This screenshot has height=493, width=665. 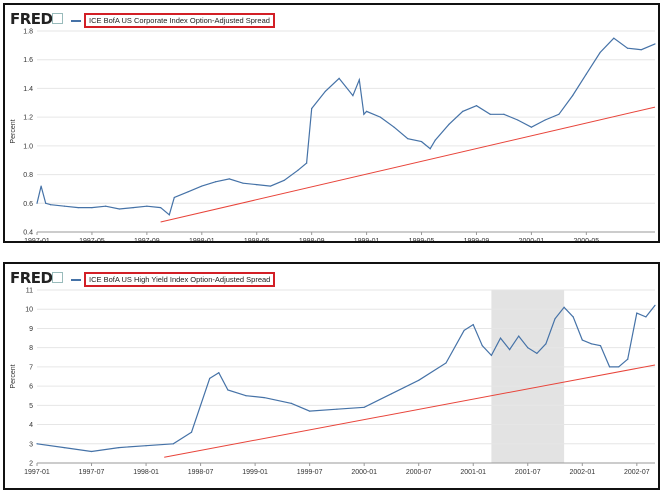 I want to click on y-tick-label: 8, so click(x=31, y=348).